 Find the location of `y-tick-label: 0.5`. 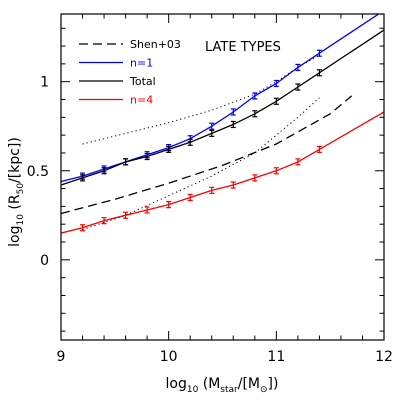

y-tick-label: 0.5 is located at coordinates (38, 172).